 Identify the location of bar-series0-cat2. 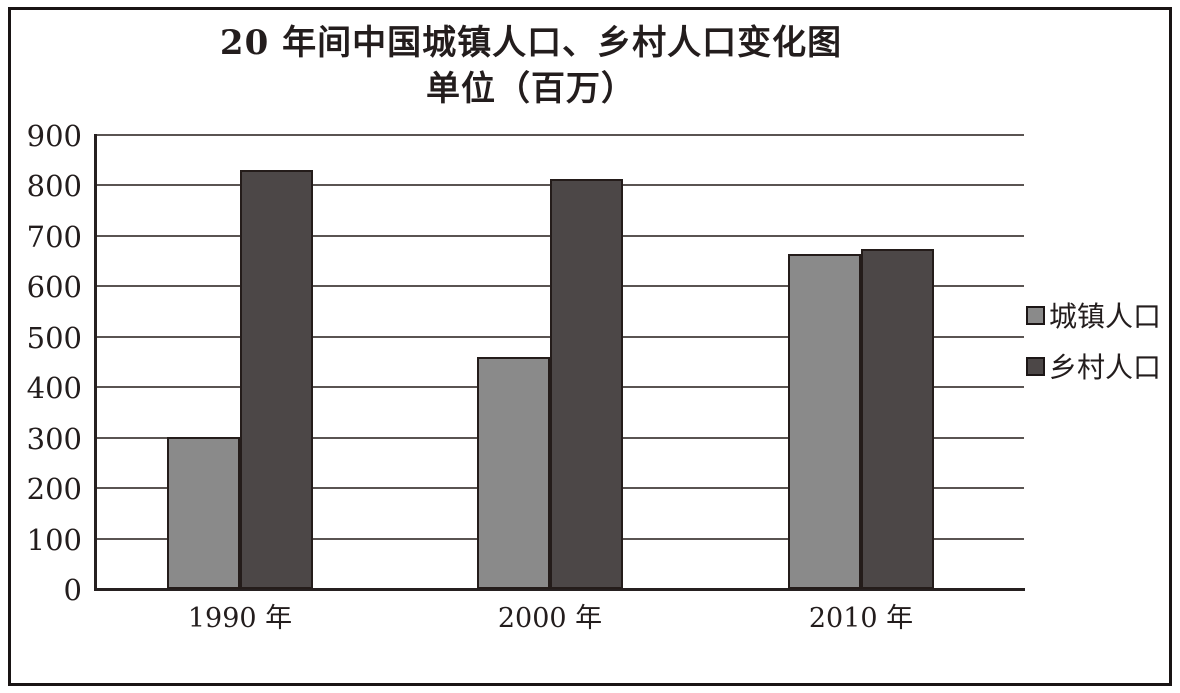
(824, 421).